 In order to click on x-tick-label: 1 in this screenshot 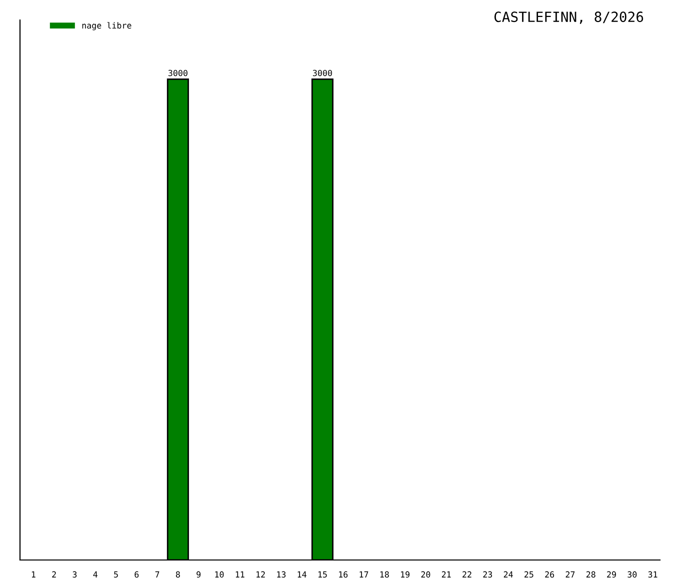, I will do `click(34, 574)`.